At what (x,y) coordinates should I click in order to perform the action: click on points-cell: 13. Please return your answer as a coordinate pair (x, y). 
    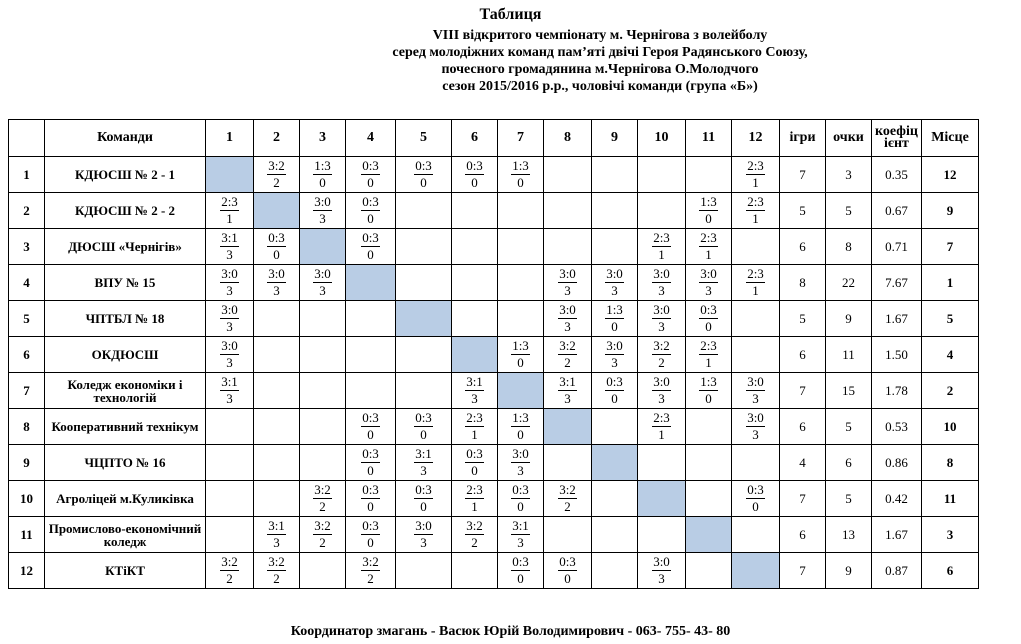
    Looking at the image, I should click on (848, 534).